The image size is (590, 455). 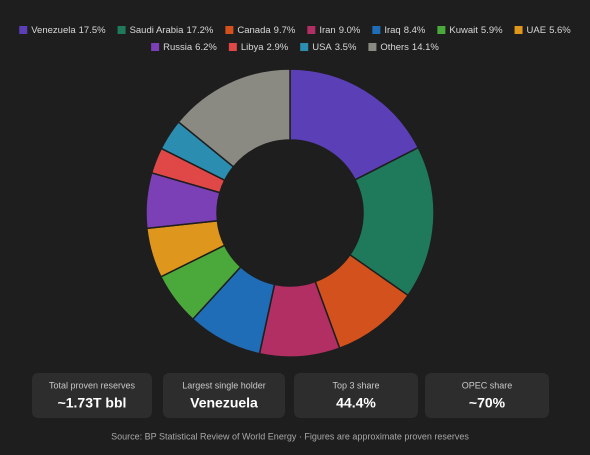 I want to click on legend-label: UAE 5.6%, so click(x=549, y=30).